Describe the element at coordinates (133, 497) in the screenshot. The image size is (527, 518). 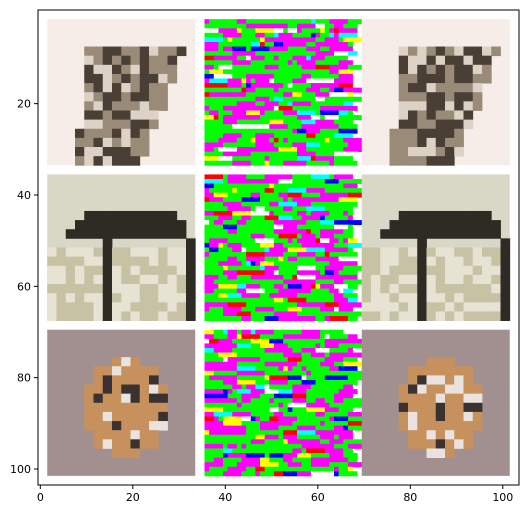
I see `x-tick-label: 20` at that location.